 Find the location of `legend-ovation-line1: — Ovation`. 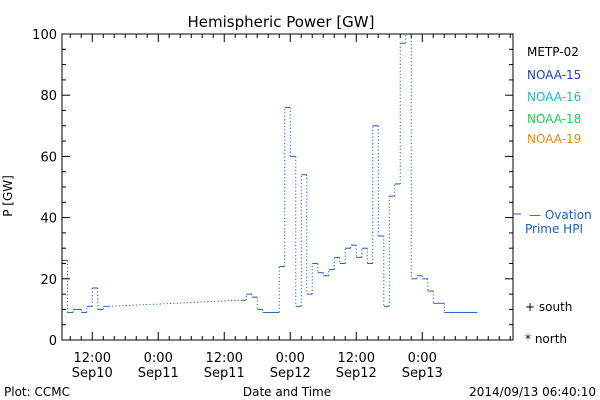

legend-ovation-line1: — Ovation is located at coordinates (560, 215).